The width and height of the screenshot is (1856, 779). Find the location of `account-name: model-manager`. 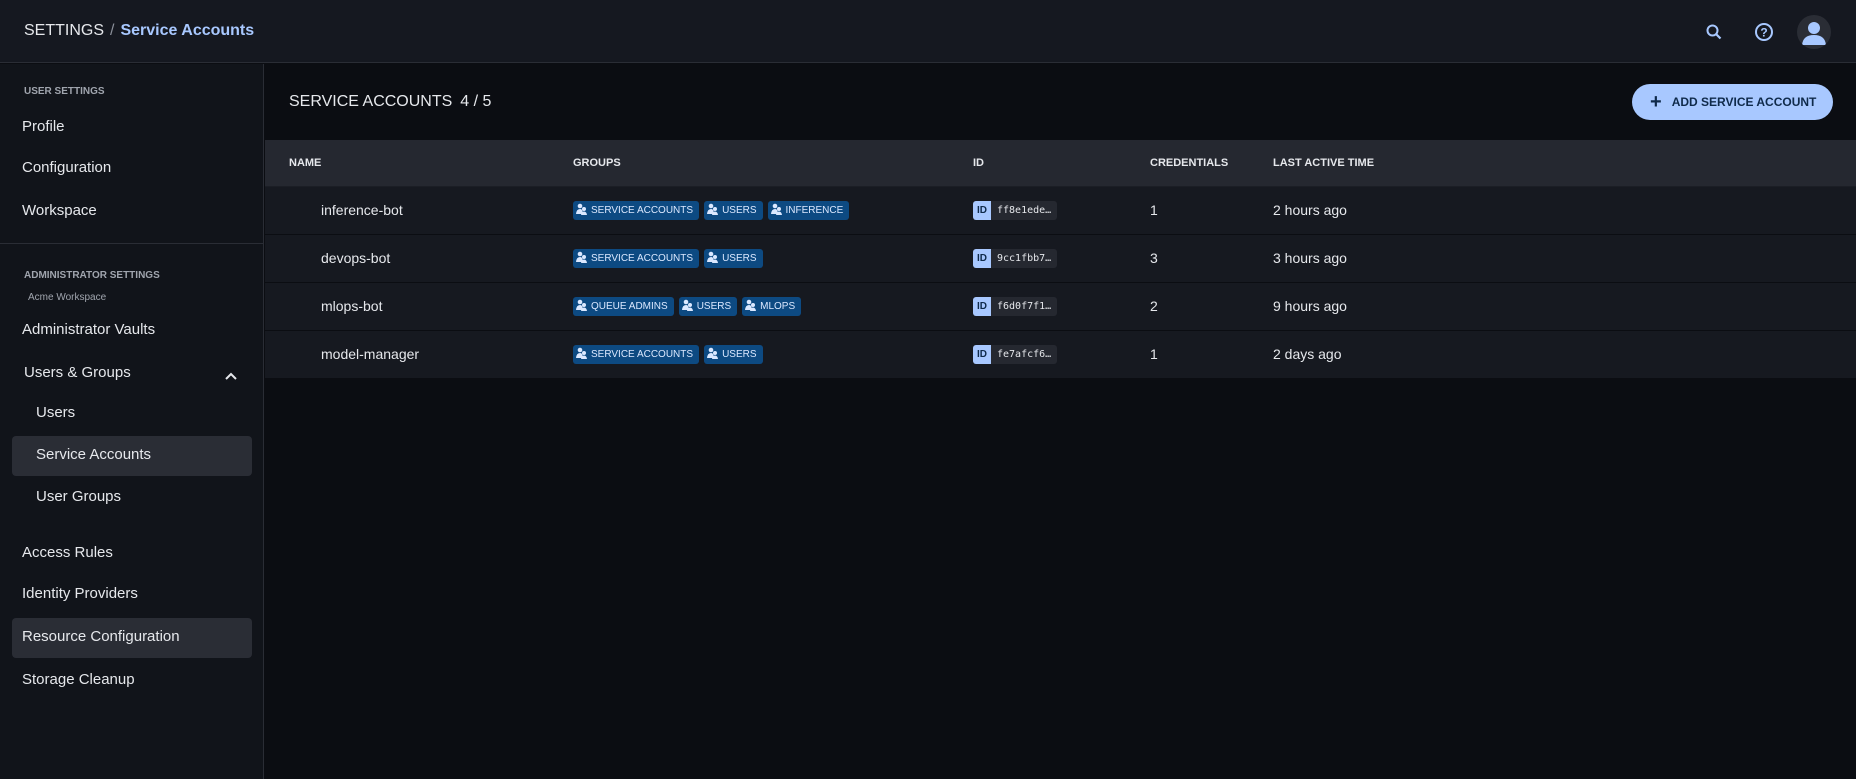

account-name: model-manager is located at coordinates (370, 354).